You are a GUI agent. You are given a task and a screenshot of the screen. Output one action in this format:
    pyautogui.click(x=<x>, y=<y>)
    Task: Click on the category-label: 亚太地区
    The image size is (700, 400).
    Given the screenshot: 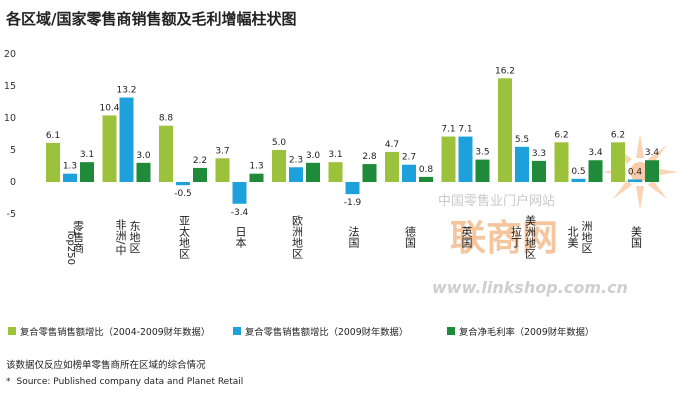 What is the action you would take?
    pyautogui.click(x=184, y=237)
    